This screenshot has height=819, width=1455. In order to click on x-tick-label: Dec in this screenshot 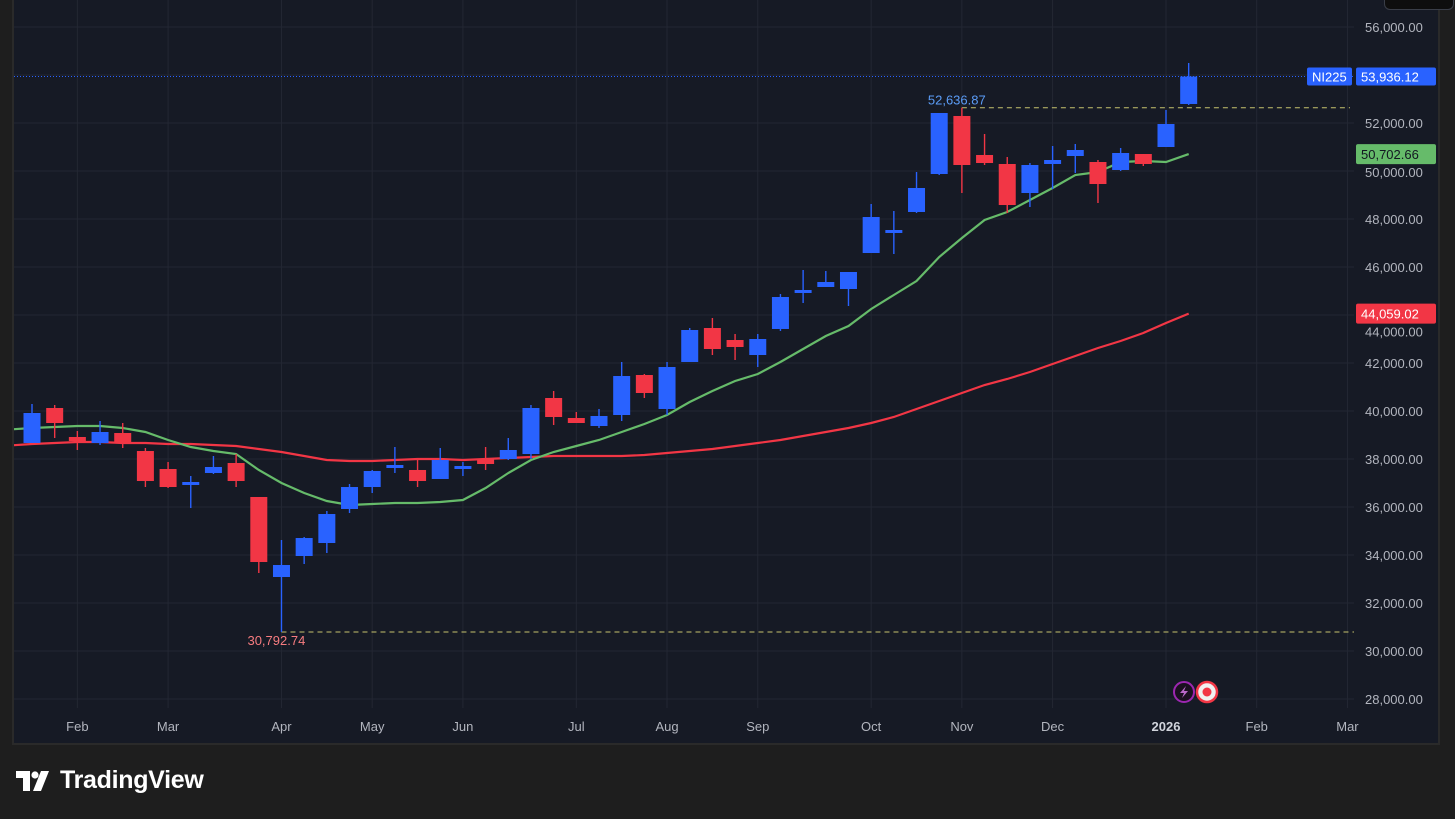, I will do `click(1053, 726)`.